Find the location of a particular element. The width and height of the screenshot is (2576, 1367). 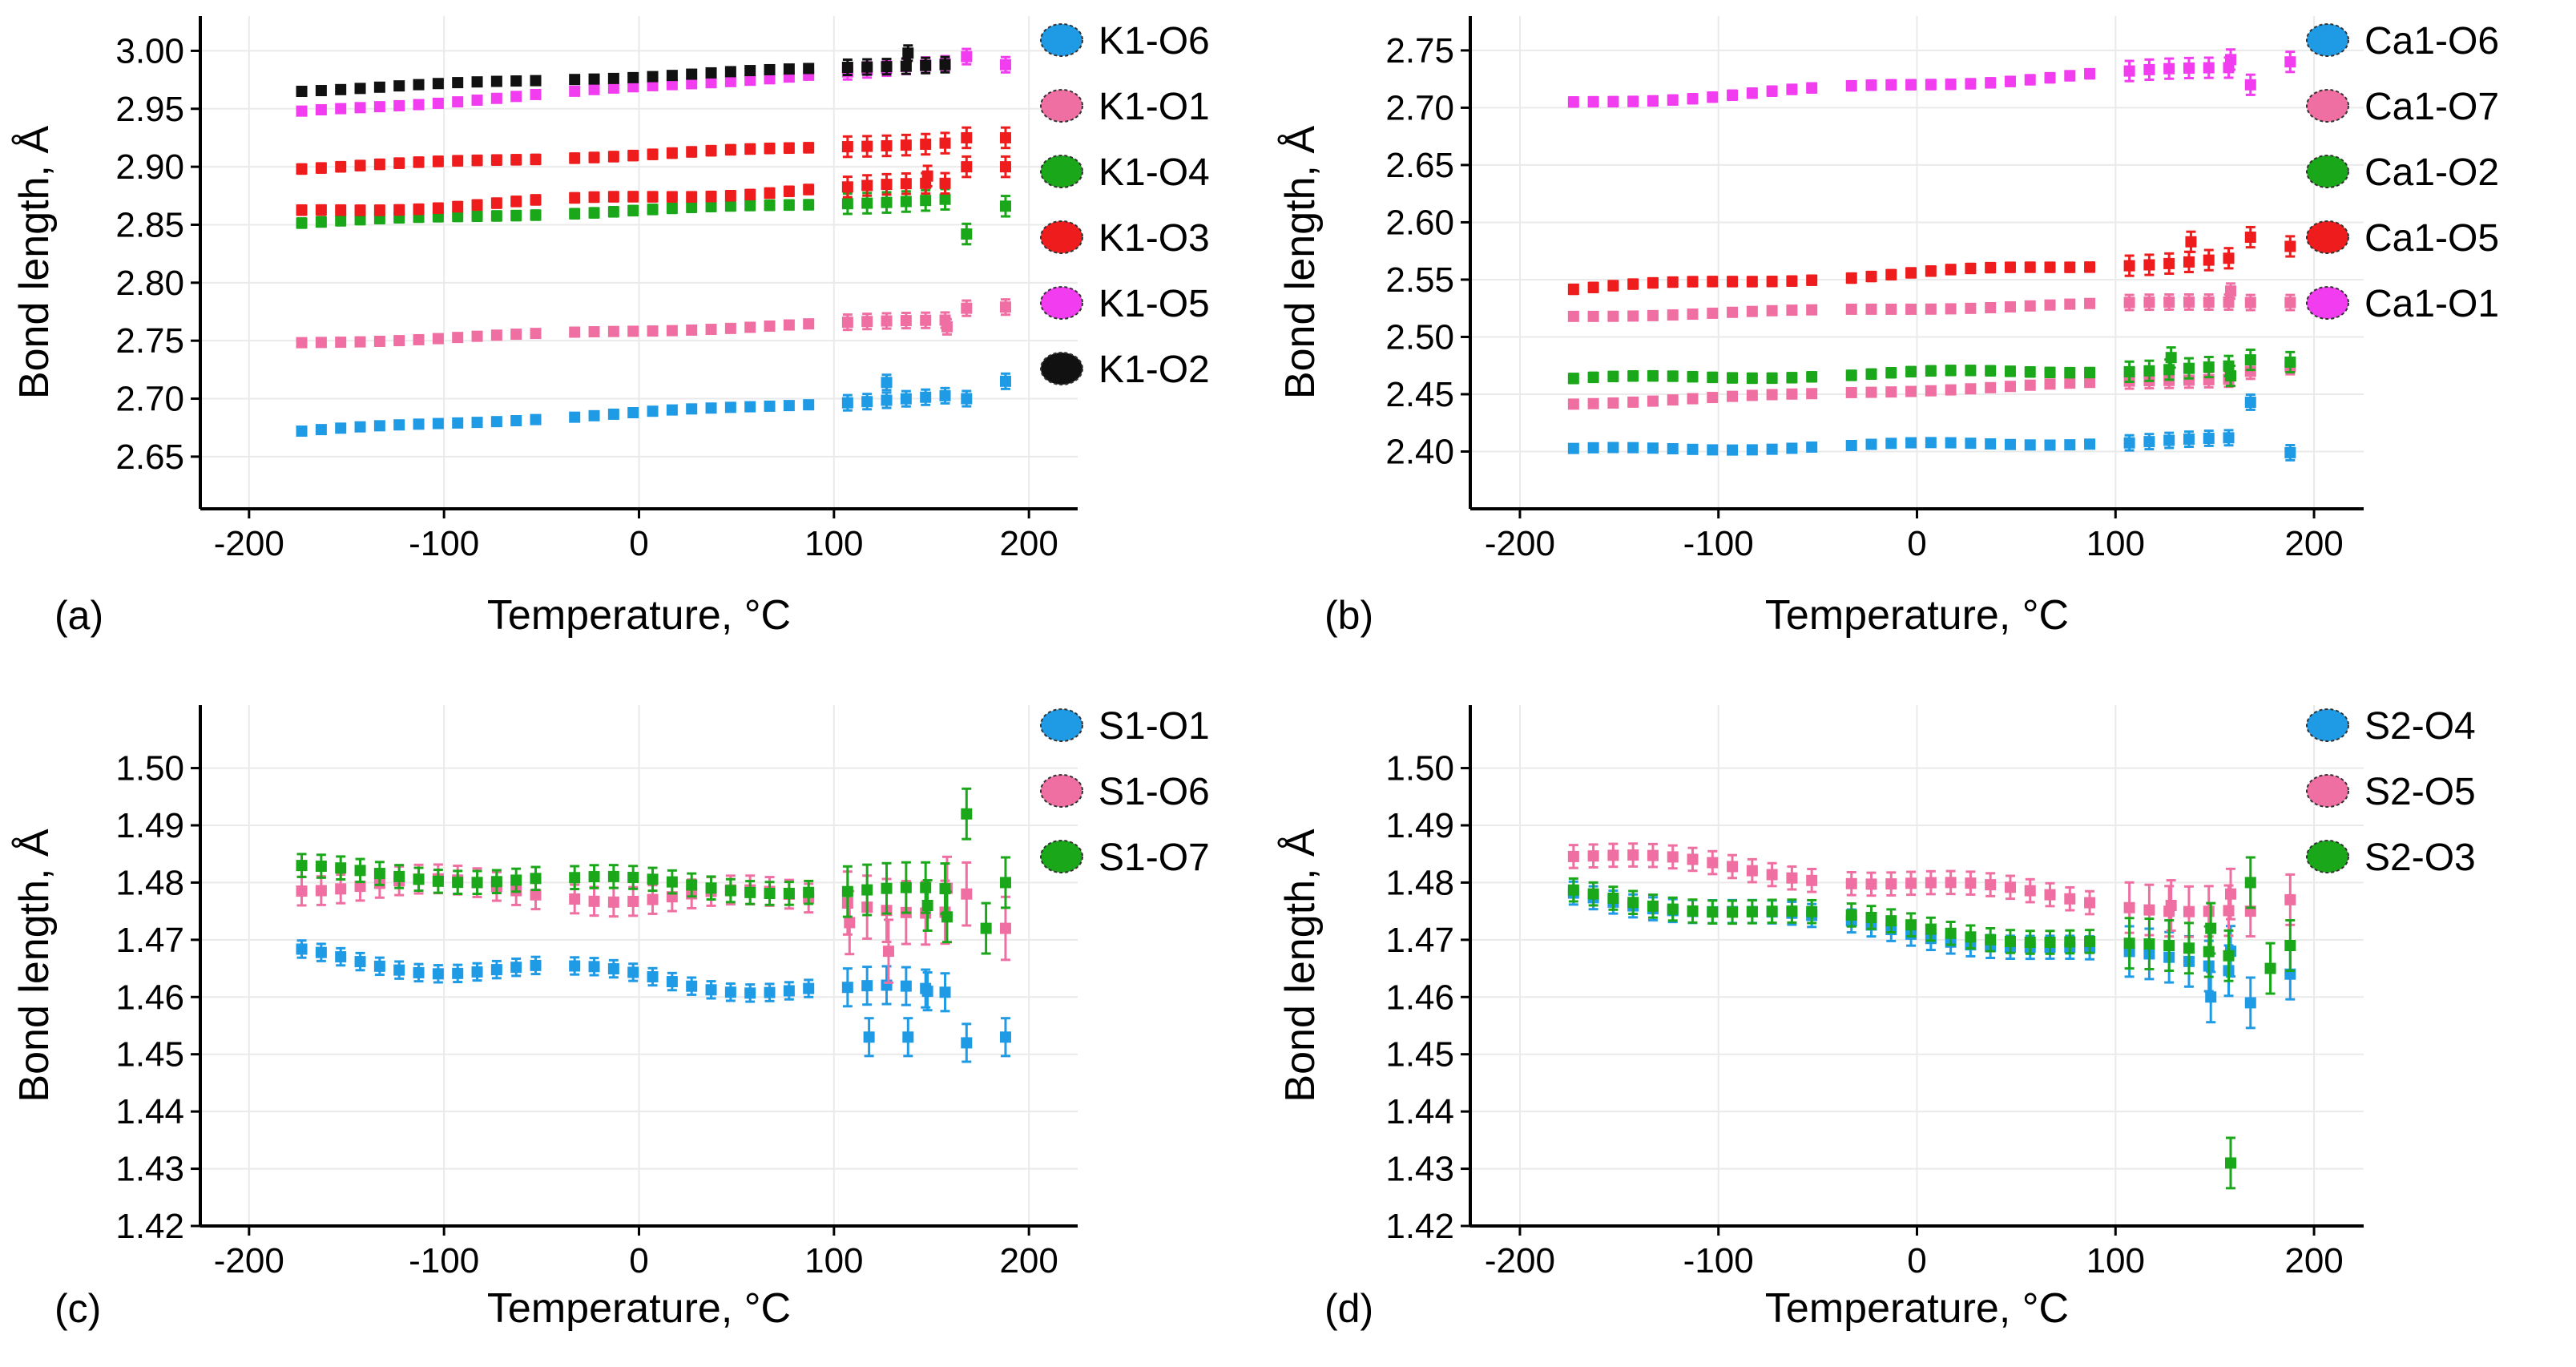

y-tick-label: 2.50 is located at coordinates (1419, 337).